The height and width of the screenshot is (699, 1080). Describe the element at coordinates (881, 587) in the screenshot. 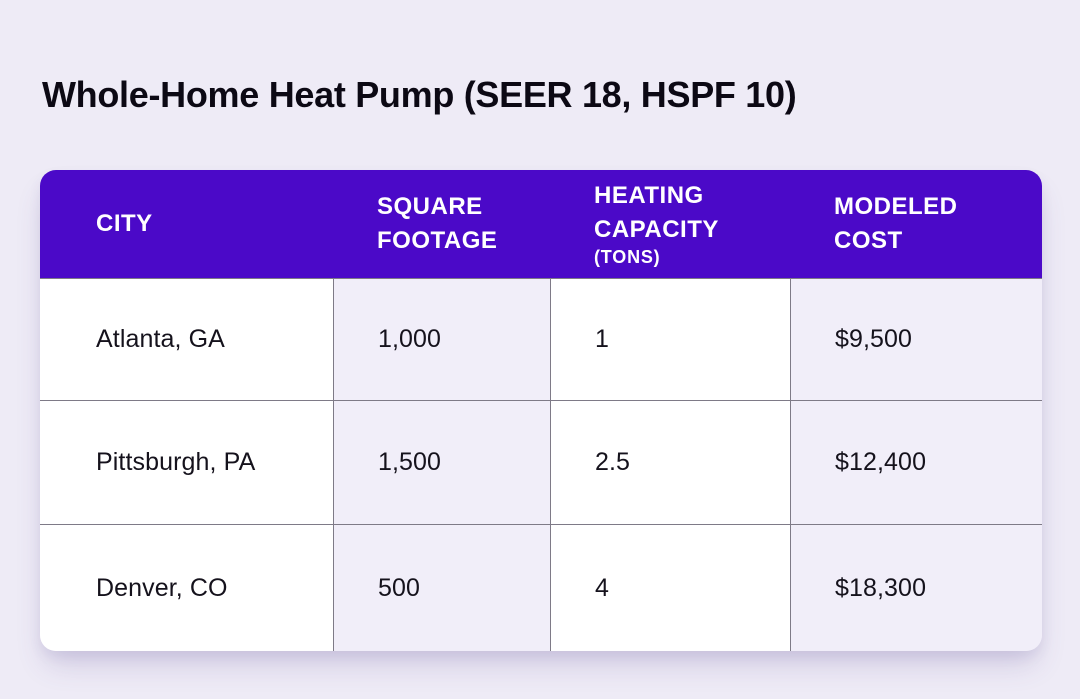

I see `modeled-cost-value: $18,300` at that location.